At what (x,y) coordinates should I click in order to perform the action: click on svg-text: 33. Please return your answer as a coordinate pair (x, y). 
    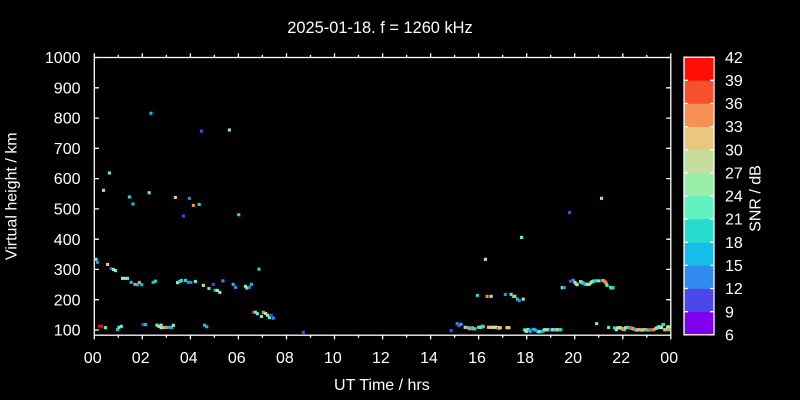
    Looking at the image, I should click on (734, 127).